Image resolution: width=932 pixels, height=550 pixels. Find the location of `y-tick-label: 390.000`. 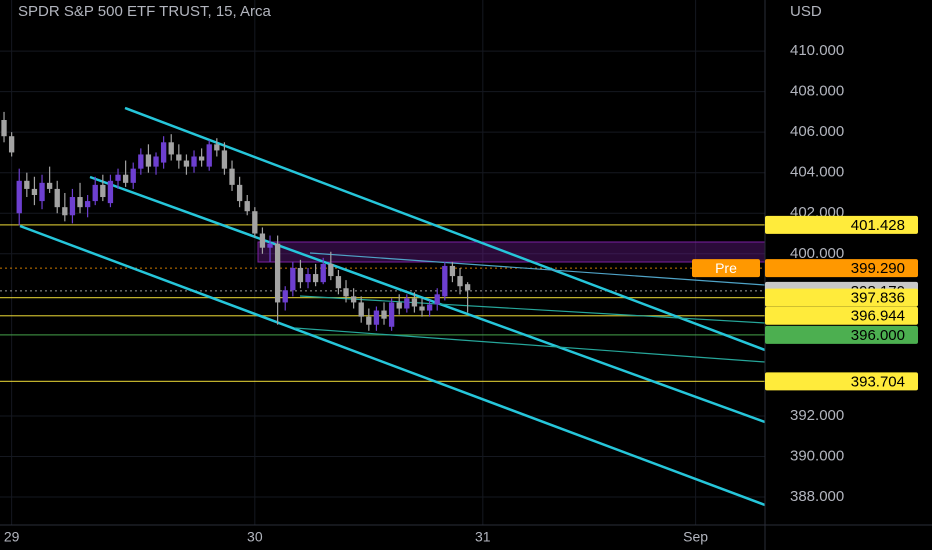

y-tick-label: 390.000 is located at coordinates (817, 455).